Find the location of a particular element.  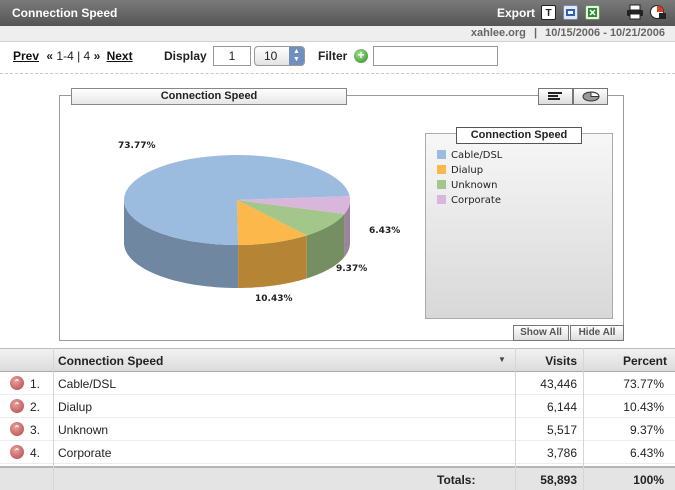

chart-title: Connection Speed is located at coordinates (209, 96).